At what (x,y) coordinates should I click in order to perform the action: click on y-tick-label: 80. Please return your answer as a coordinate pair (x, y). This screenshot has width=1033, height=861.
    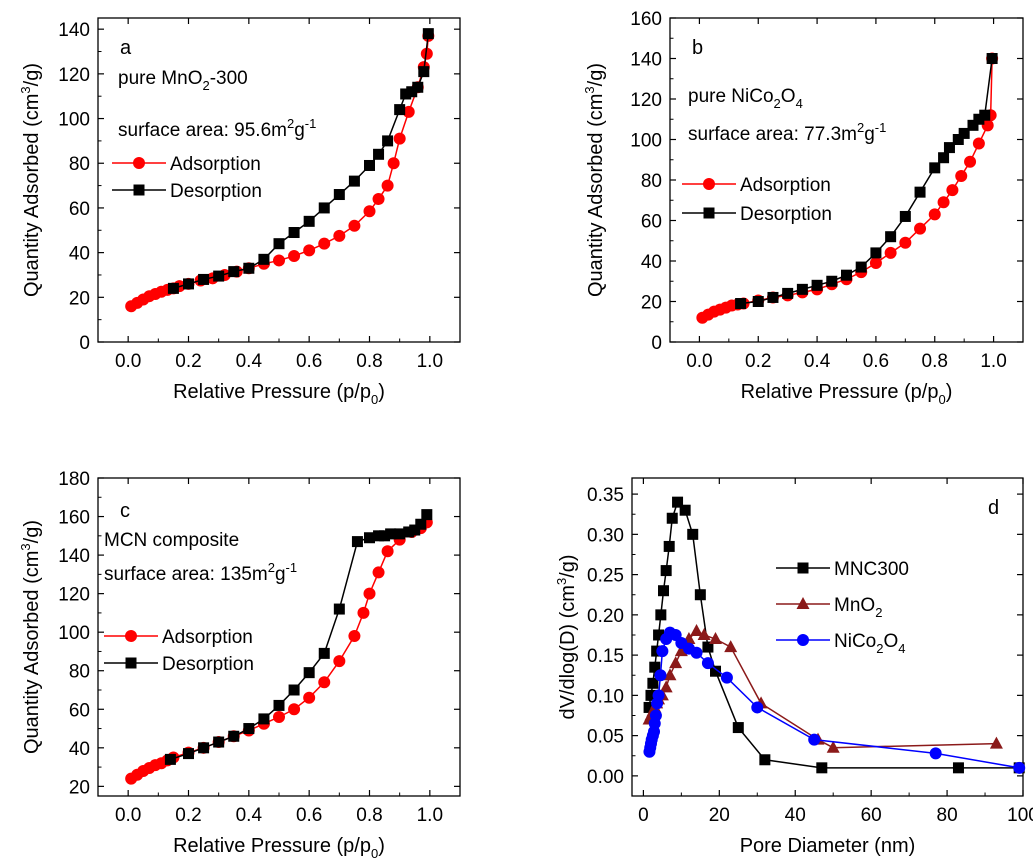
    Looking at the image, I should click on (79, 672).